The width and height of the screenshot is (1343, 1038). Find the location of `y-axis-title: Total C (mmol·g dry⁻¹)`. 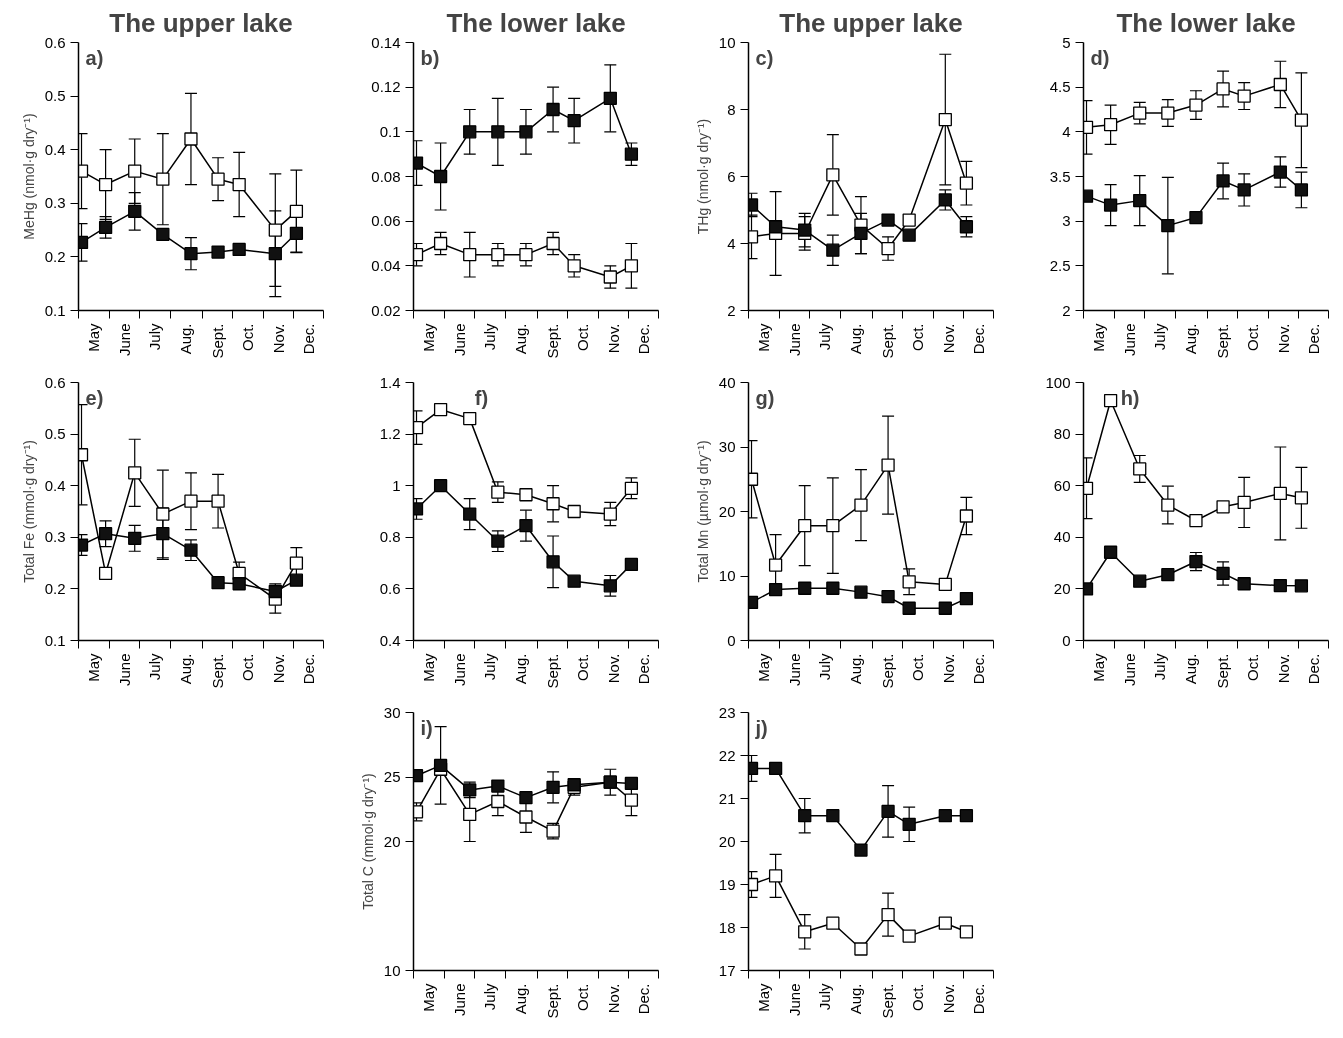

y-axis-title: Total C (mmol·g dry⁻¹) is located at coordinates (367, 841).